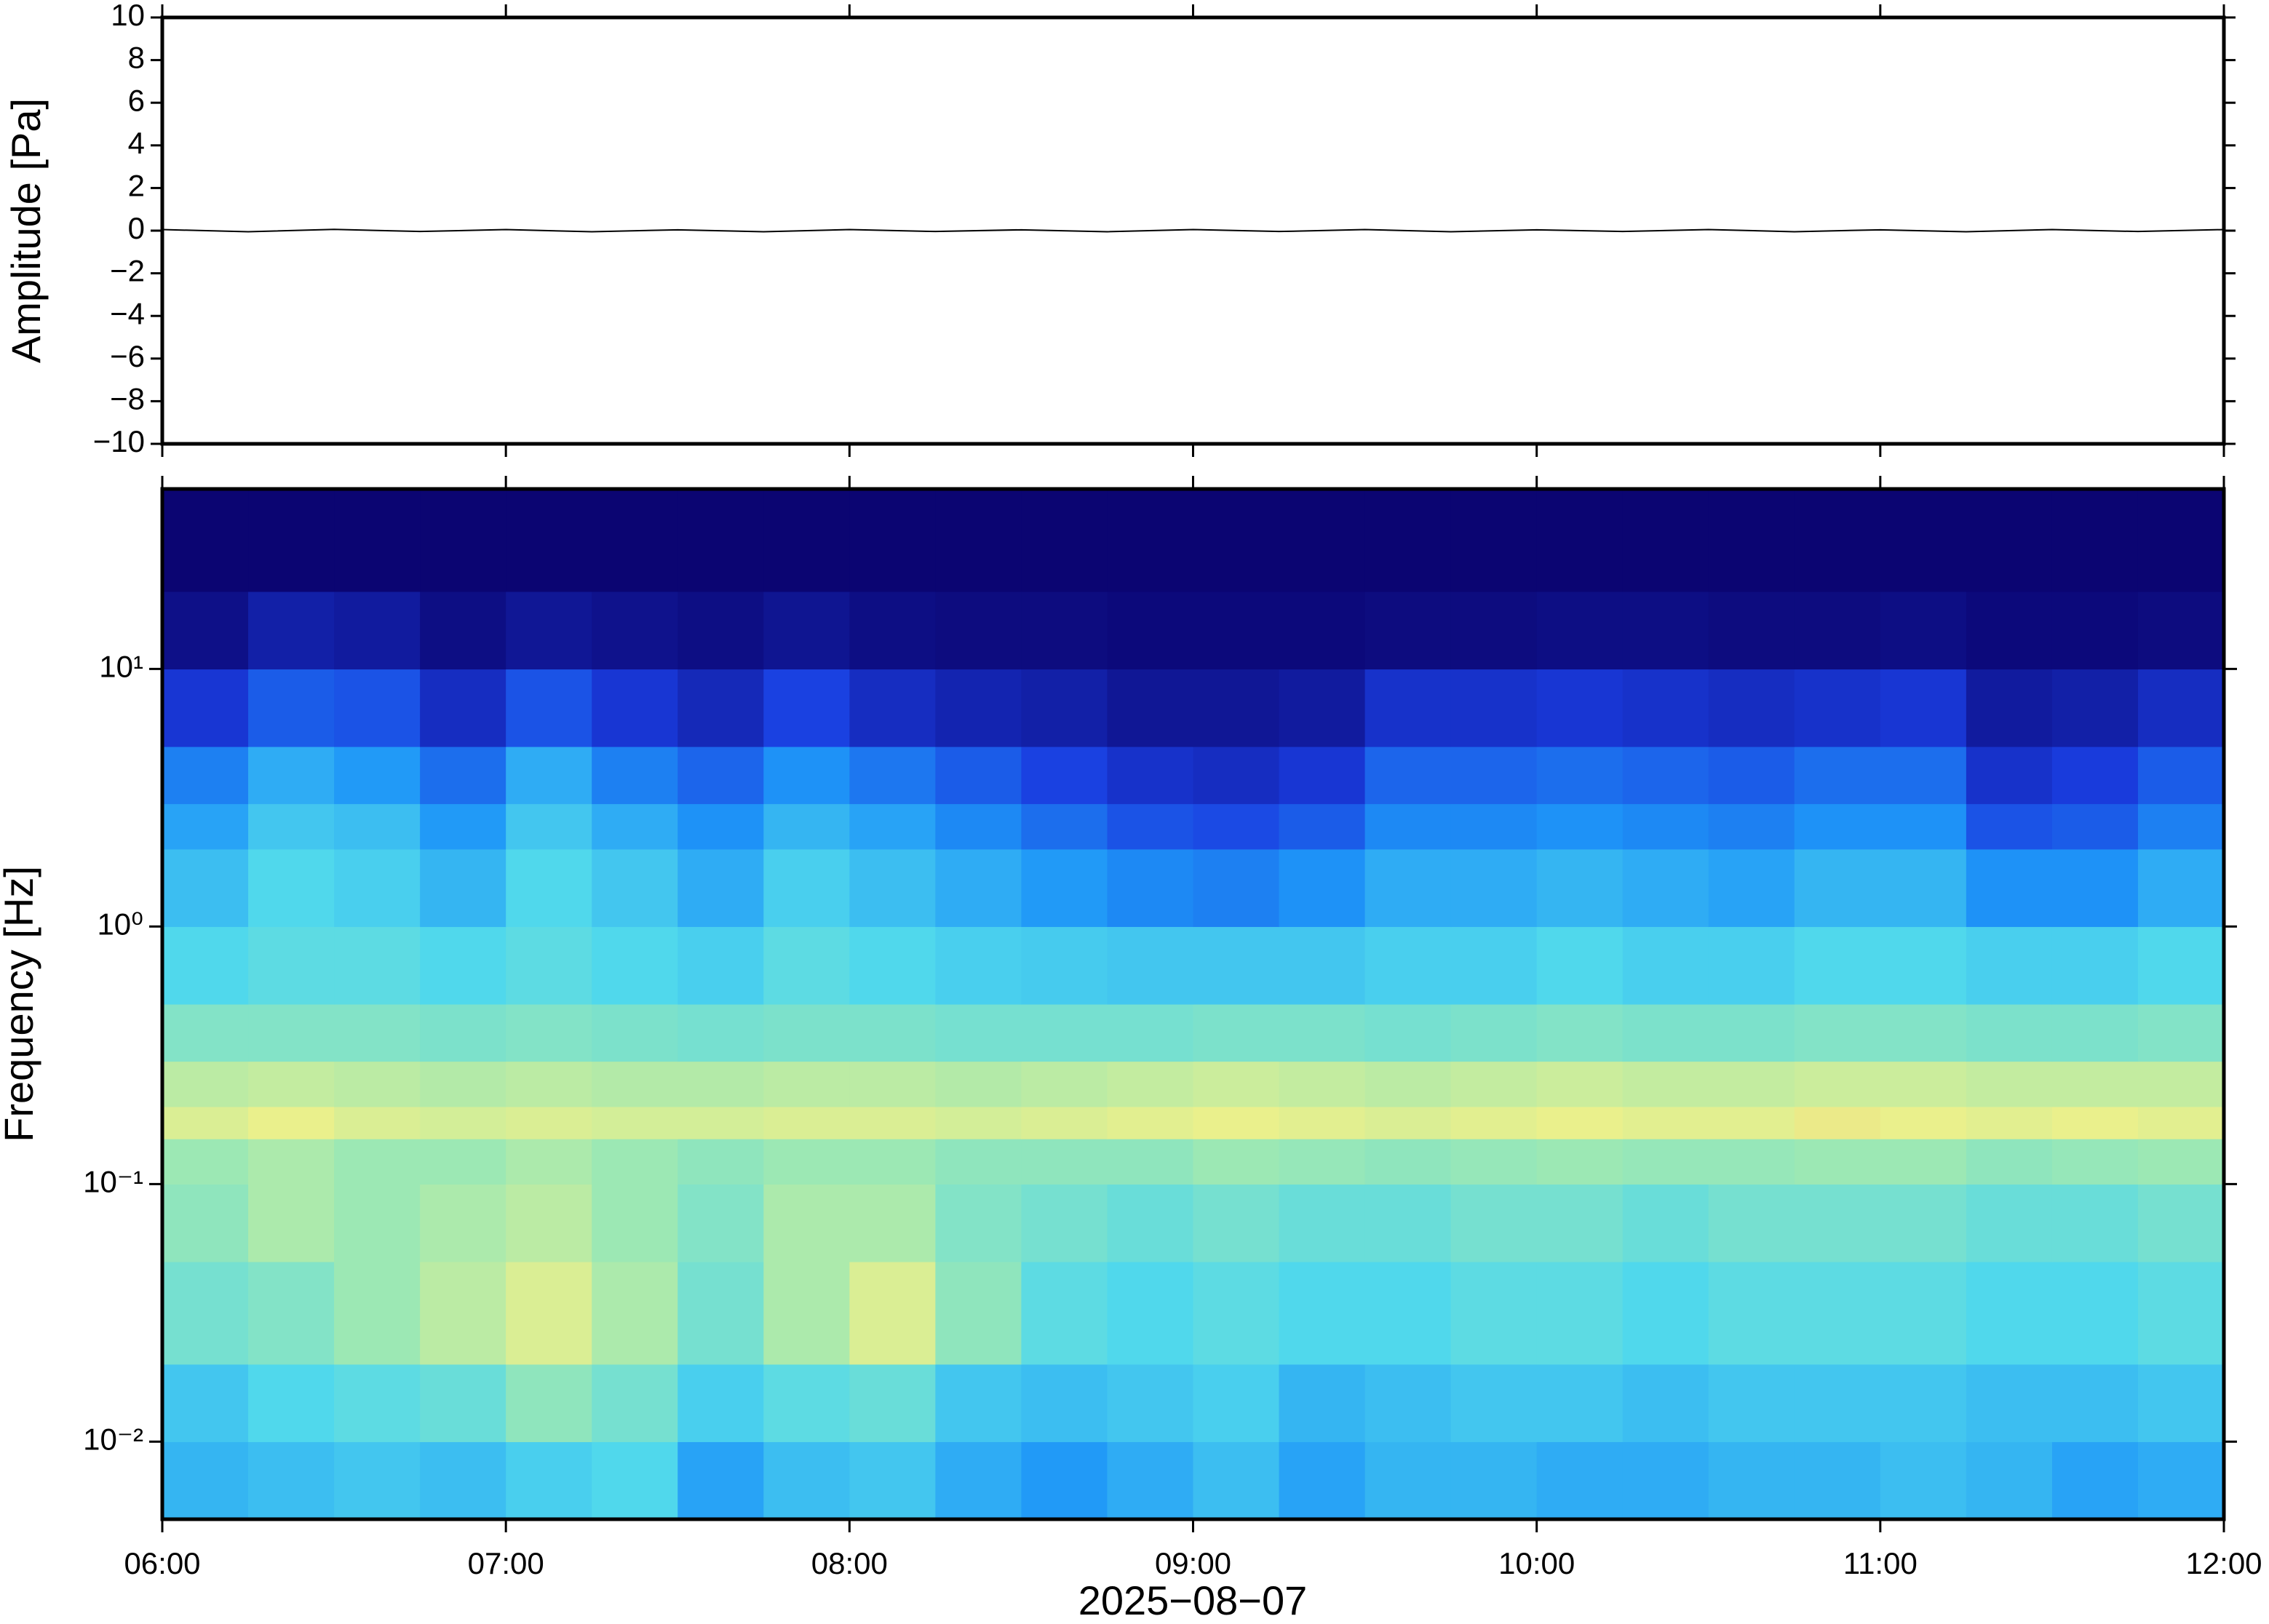 The height and width of the screenshot is (1624, 2269). I want to click on x-tick-label: 10:00, so click(1537, 1563).